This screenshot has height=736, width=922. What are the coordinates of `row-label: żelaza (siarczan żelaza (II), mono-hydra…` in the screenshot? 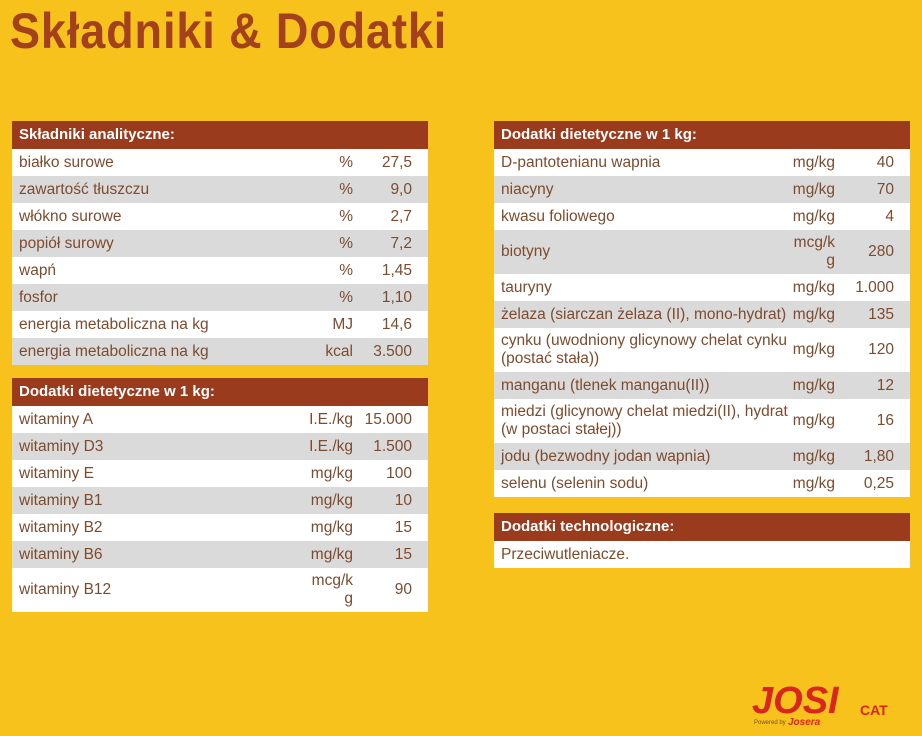 It's located at (644, 314).